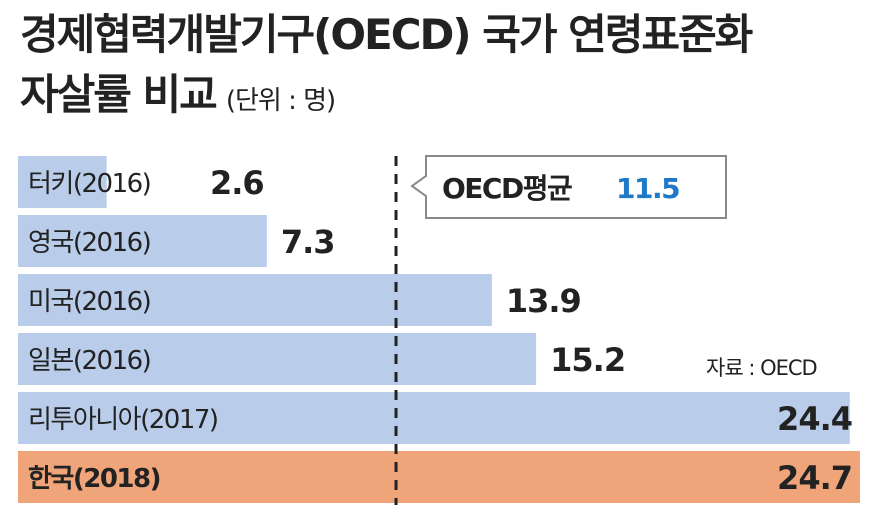 This screenshot has width=889, height=515. Describe the element at coordinates (814, 478) in the screenshot. I see `bar-value-label: 24.7` at that location.